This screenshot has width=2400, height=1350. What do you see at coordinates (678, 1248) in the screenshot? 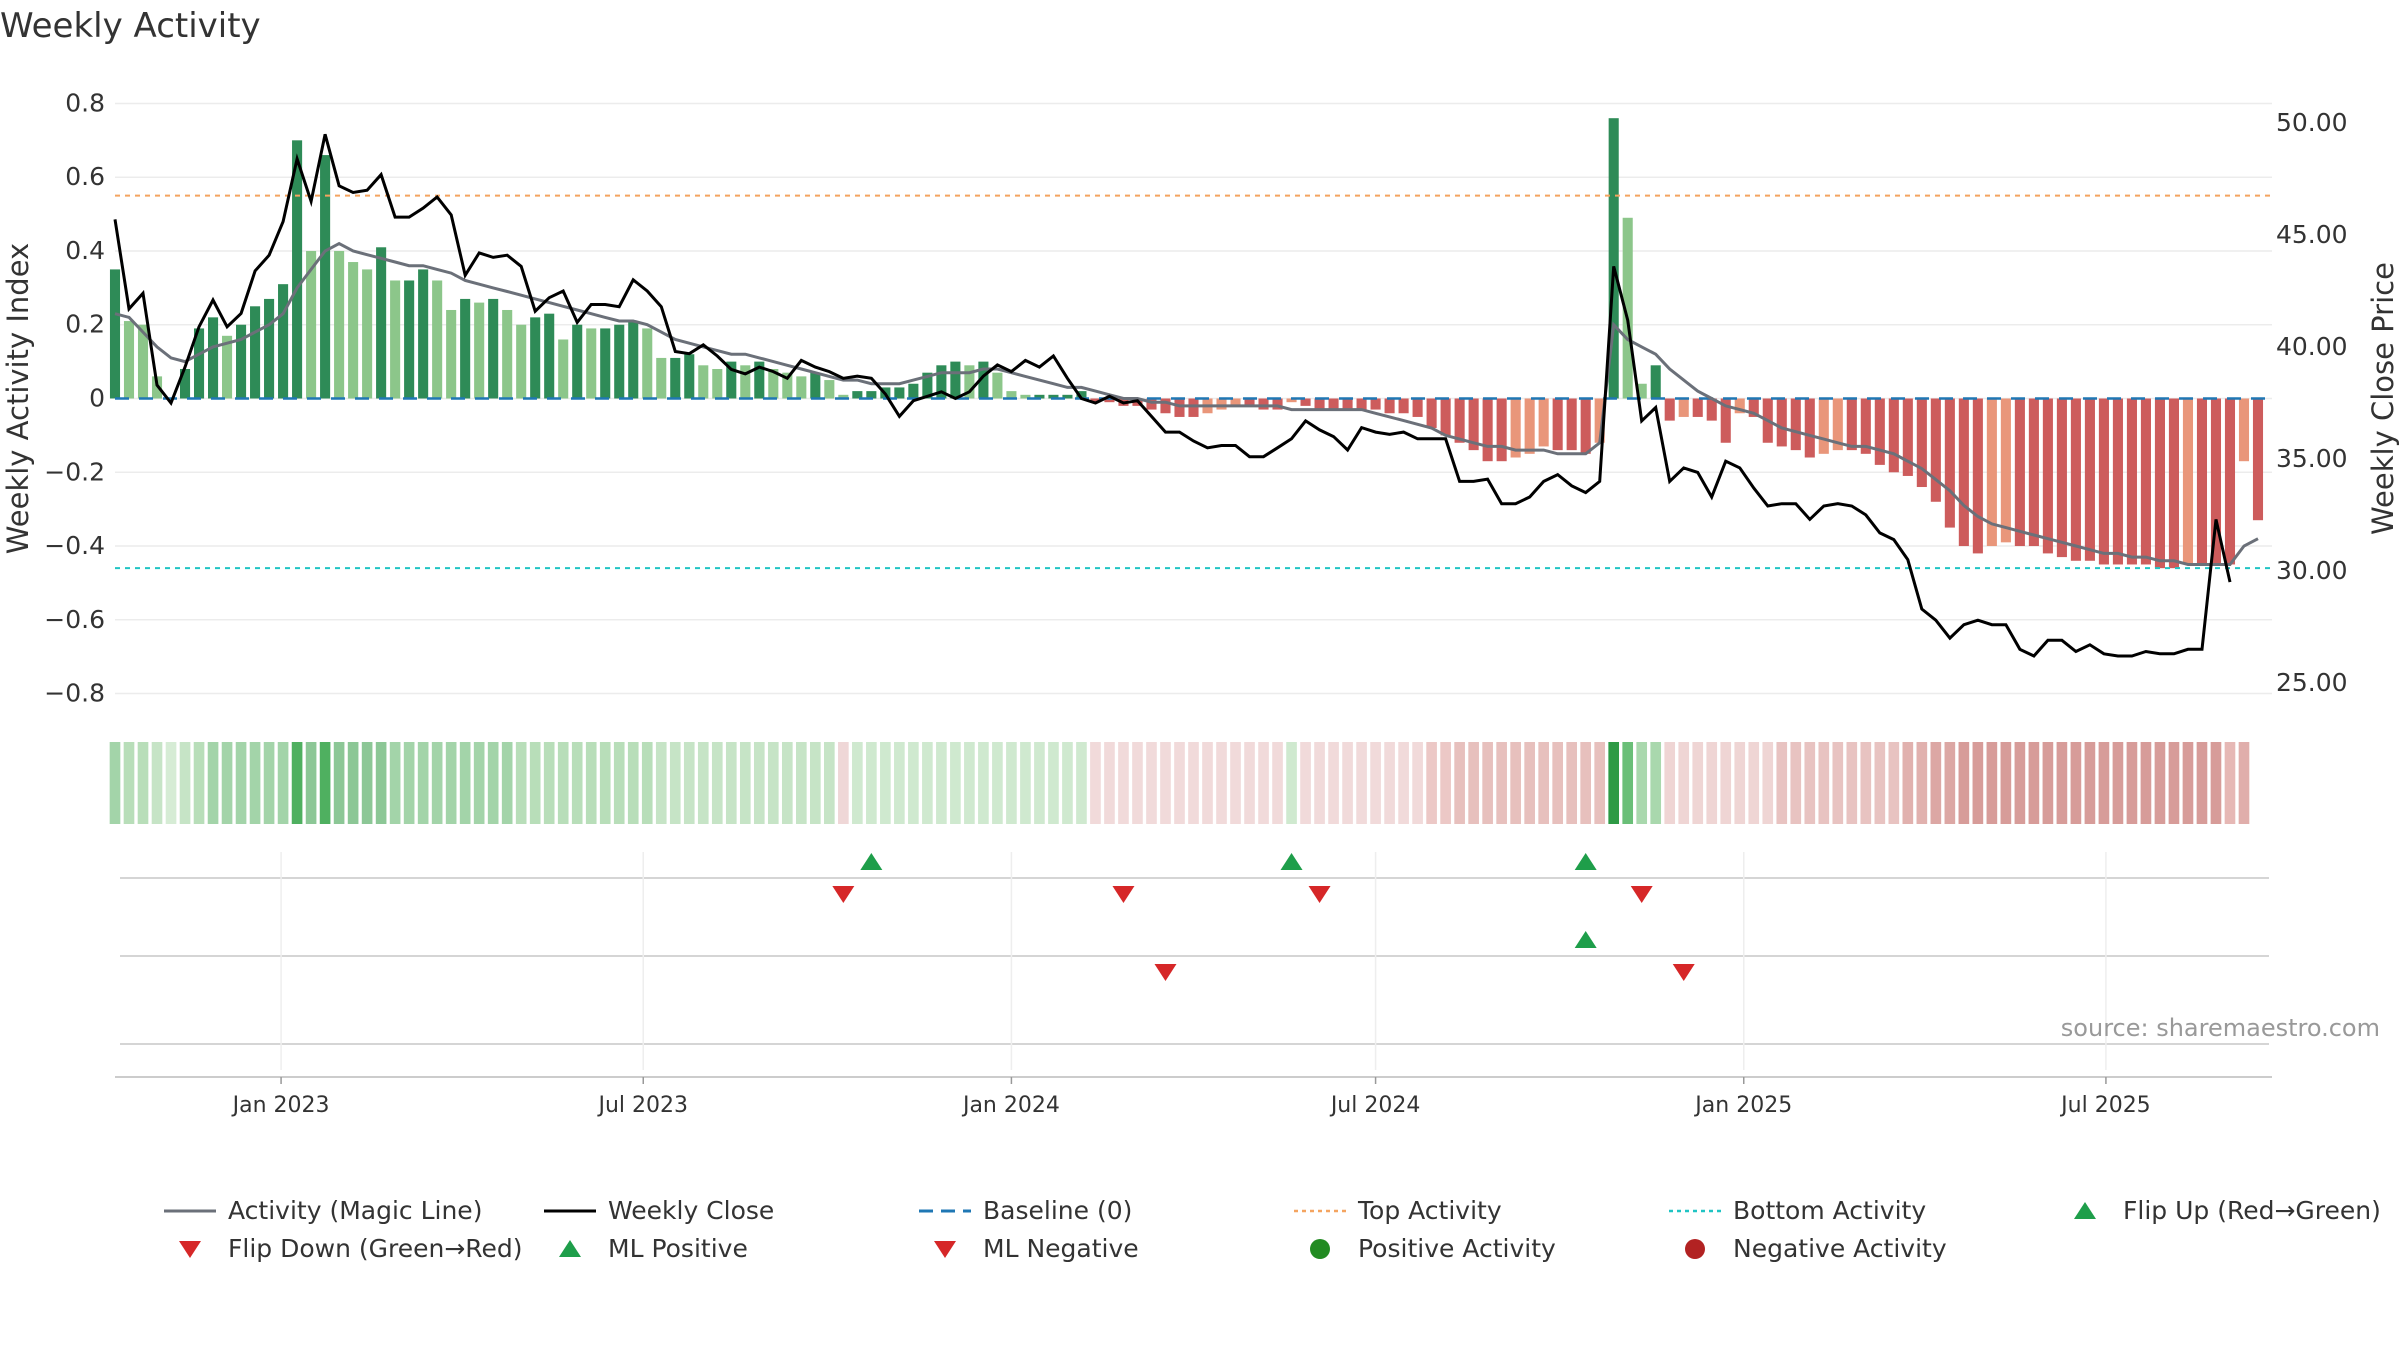
I see `legend-label: ML Positive` at bounding box center [678, 1248].